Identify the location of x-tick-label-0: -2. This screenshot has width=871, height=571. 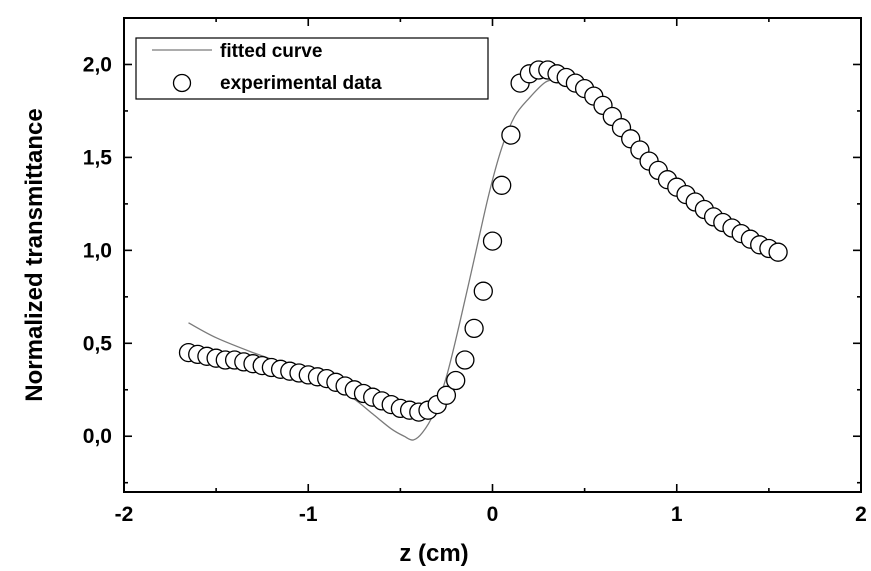
(124, 514).